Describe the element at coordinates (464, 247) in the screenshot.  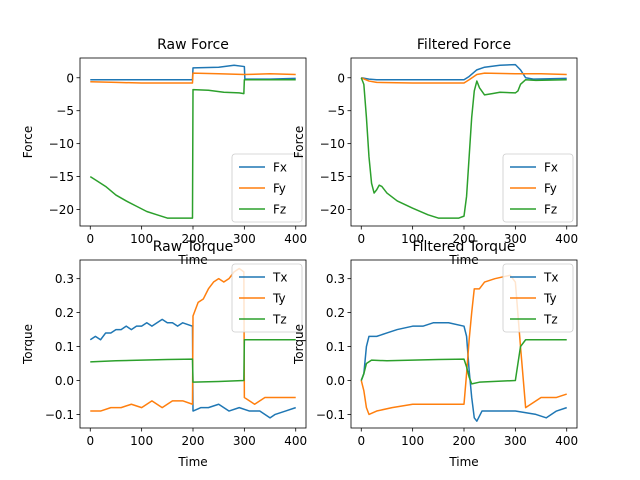
I see `plot-title: Filtered Torque` at that location.